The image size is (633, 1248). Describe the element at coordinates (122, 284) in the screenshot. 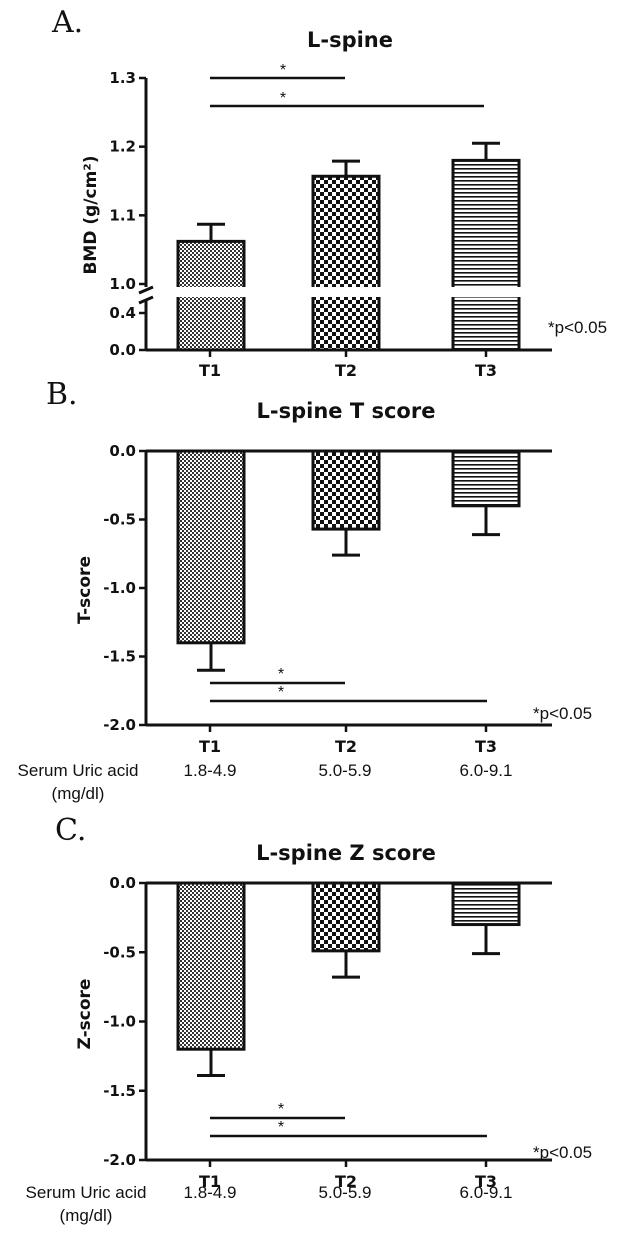

I see `y-tick-label-a: 1.0` at that location.